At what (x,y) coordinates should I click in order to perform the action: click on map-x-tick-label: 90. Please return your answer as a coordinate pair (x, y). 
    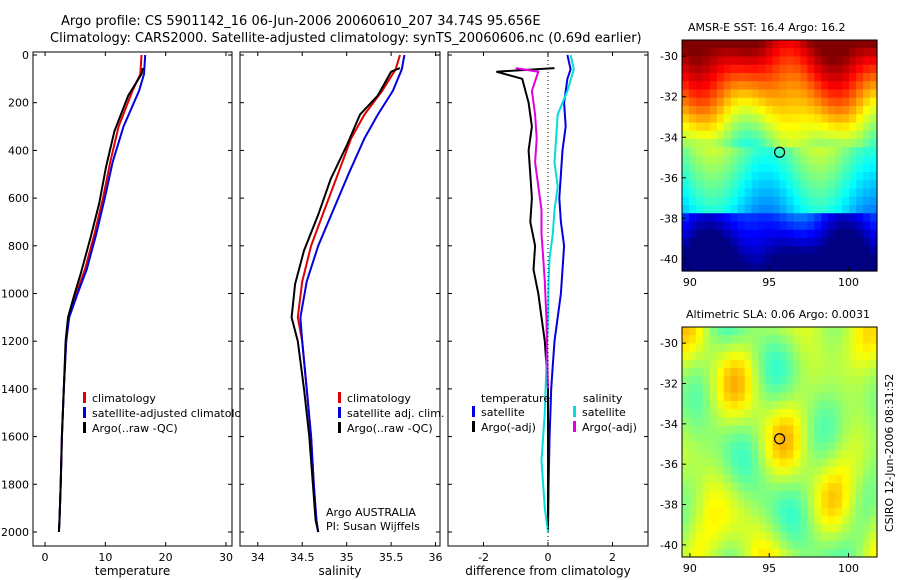
    Looking at the image, I should click on (690, 282).